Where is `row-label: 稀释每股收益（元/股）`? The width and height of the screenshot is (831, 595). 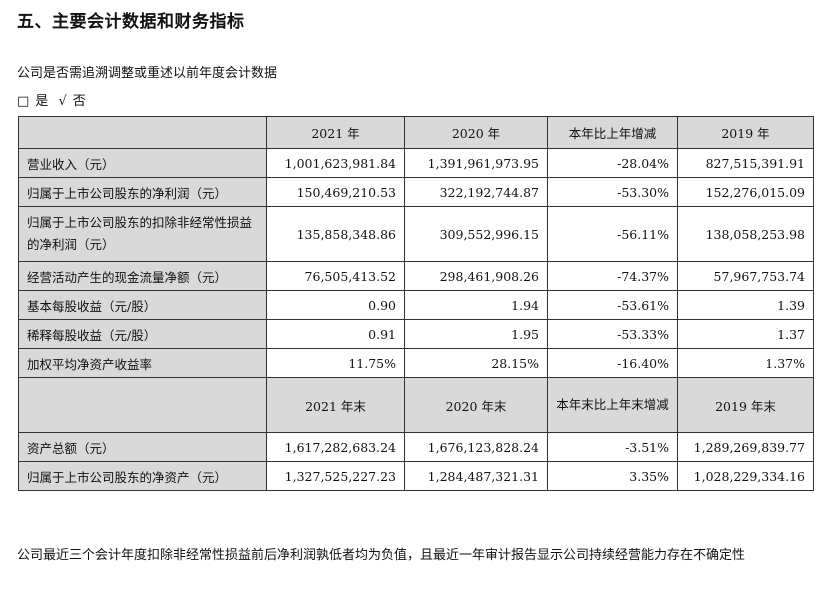
row-label: 稀释每股收益（元/股） is located at coordinates (142, 334).